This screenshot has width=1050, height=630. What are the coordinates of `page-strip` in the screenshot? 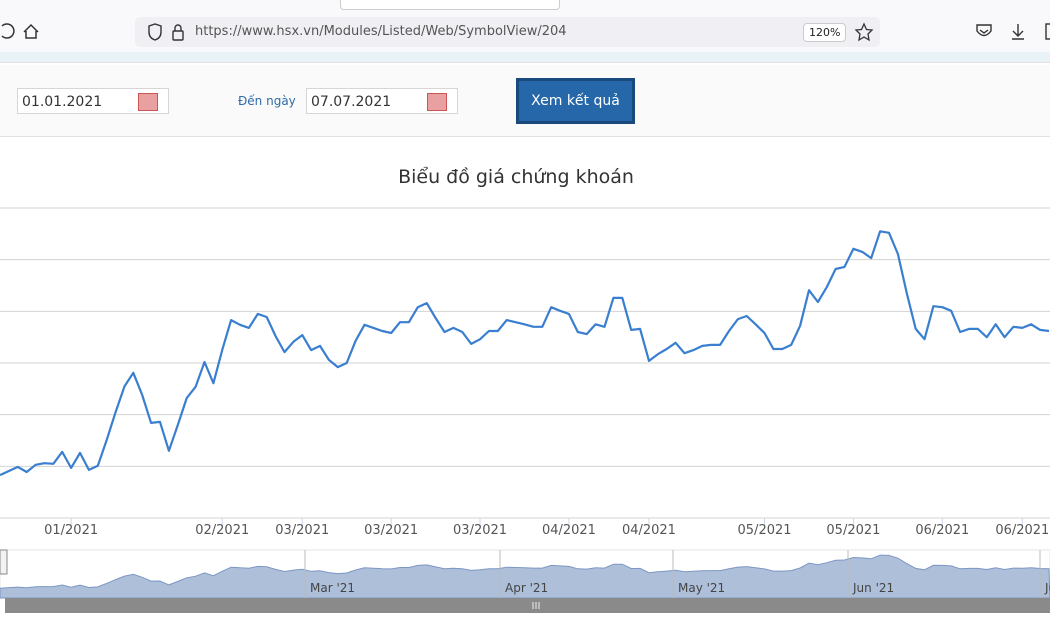 It's located at (525, 57).